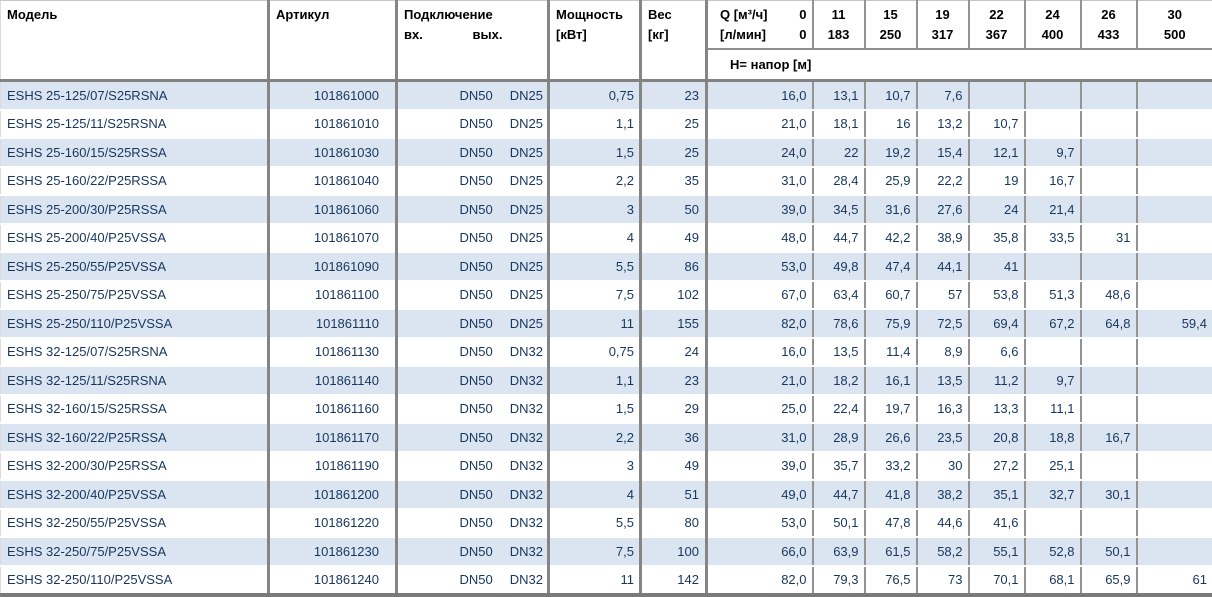  What do you see at coordinates (674, 266) in the screenshot?
I see `weight-cell: 86` at bounding box center [674, 266].